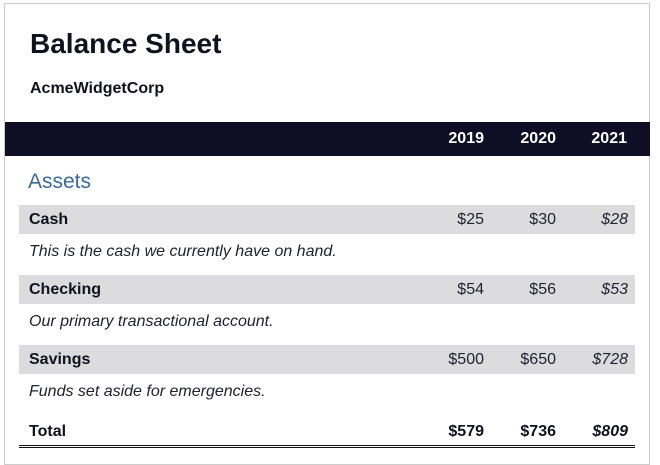  I want to click on row-description-savings: Funds set aside for emergencies., so click(147, 391).